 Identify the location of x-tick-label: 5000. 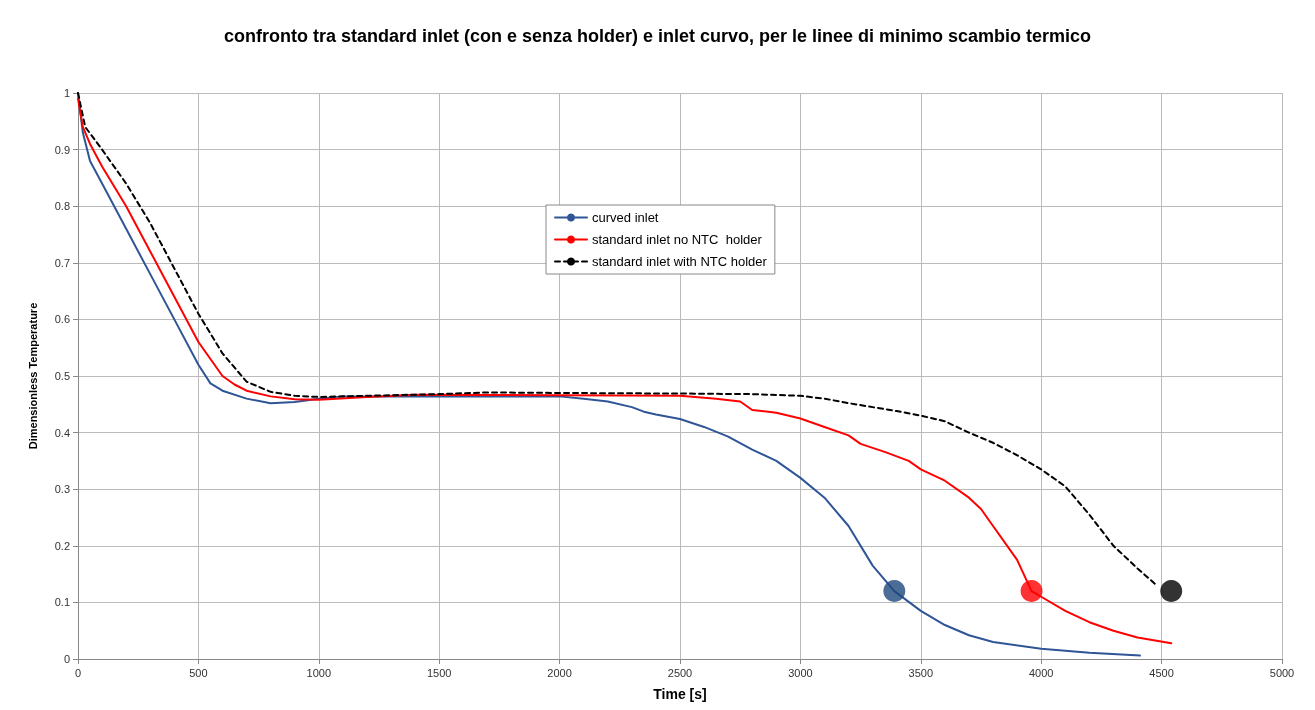
(1282, 672).